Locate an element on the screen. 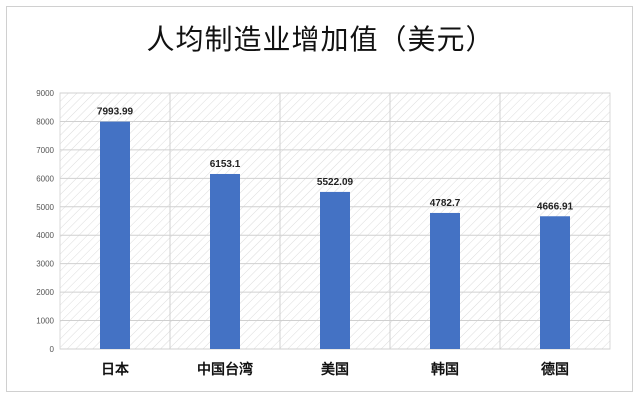  y-tick-label: 6000 is located at coordinates (45, 178).